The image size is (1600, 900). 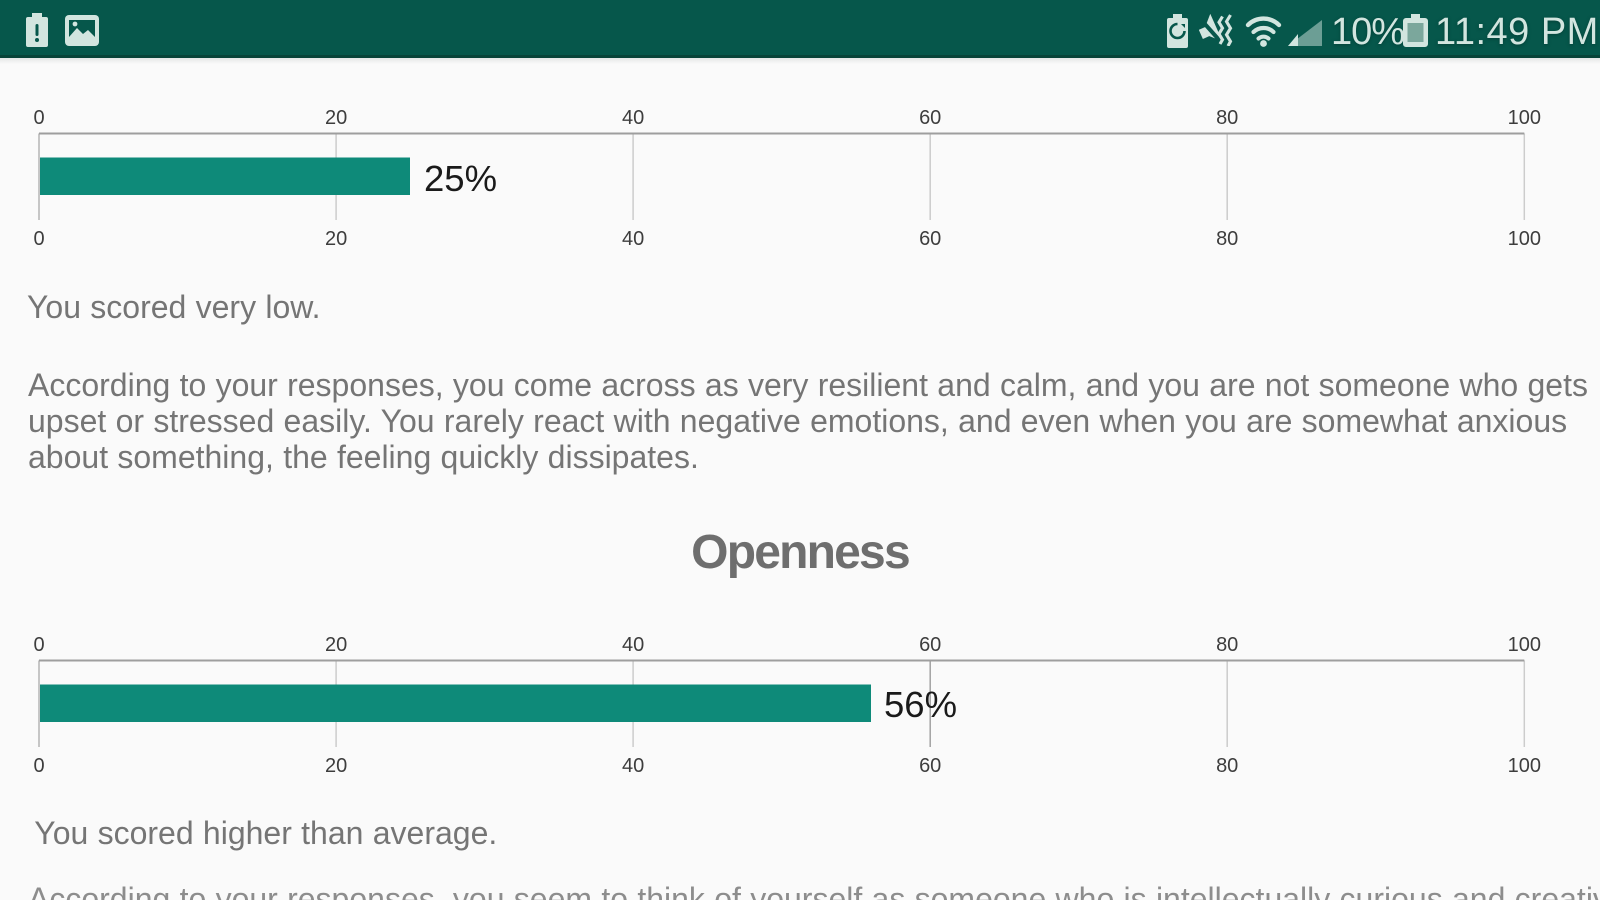 What do you see at coordinates (920, 704) in the screenshot?
I see `svg-text: 56%` at bounding box center [920, 704].